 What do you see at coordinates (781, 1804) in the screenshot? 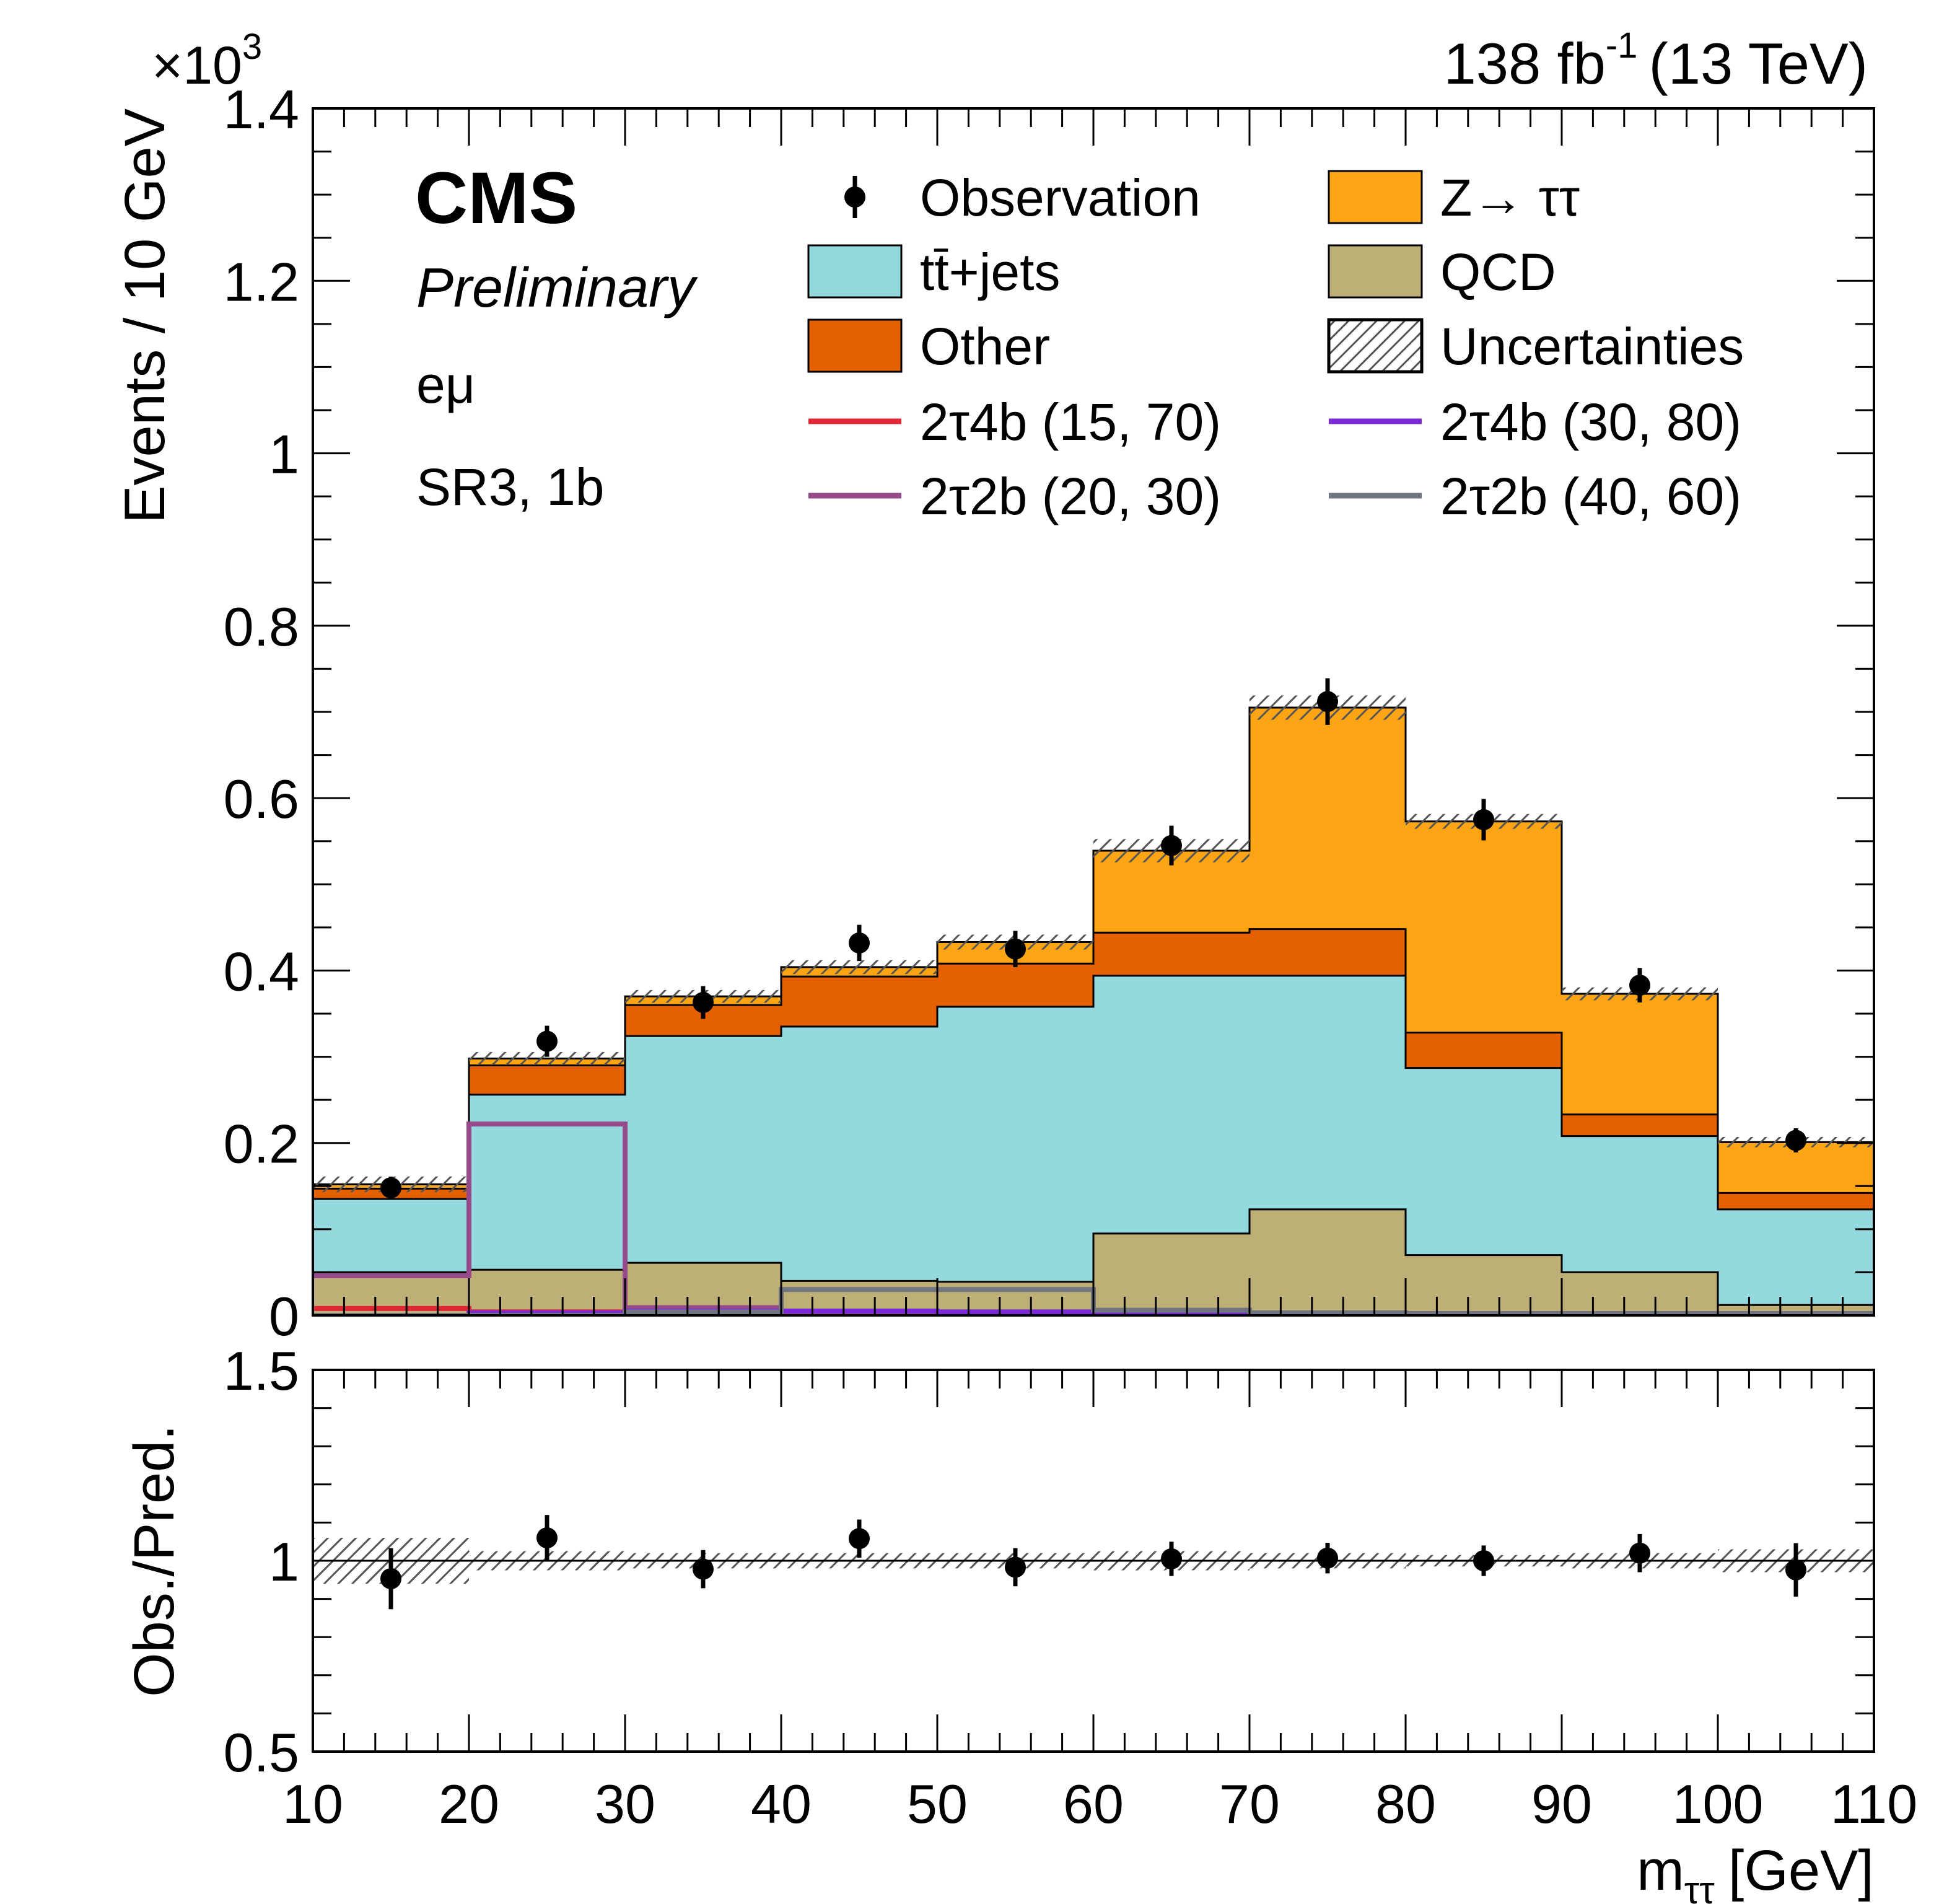
I see `x-tick-label: 40` at bounding box center [781, 1804].